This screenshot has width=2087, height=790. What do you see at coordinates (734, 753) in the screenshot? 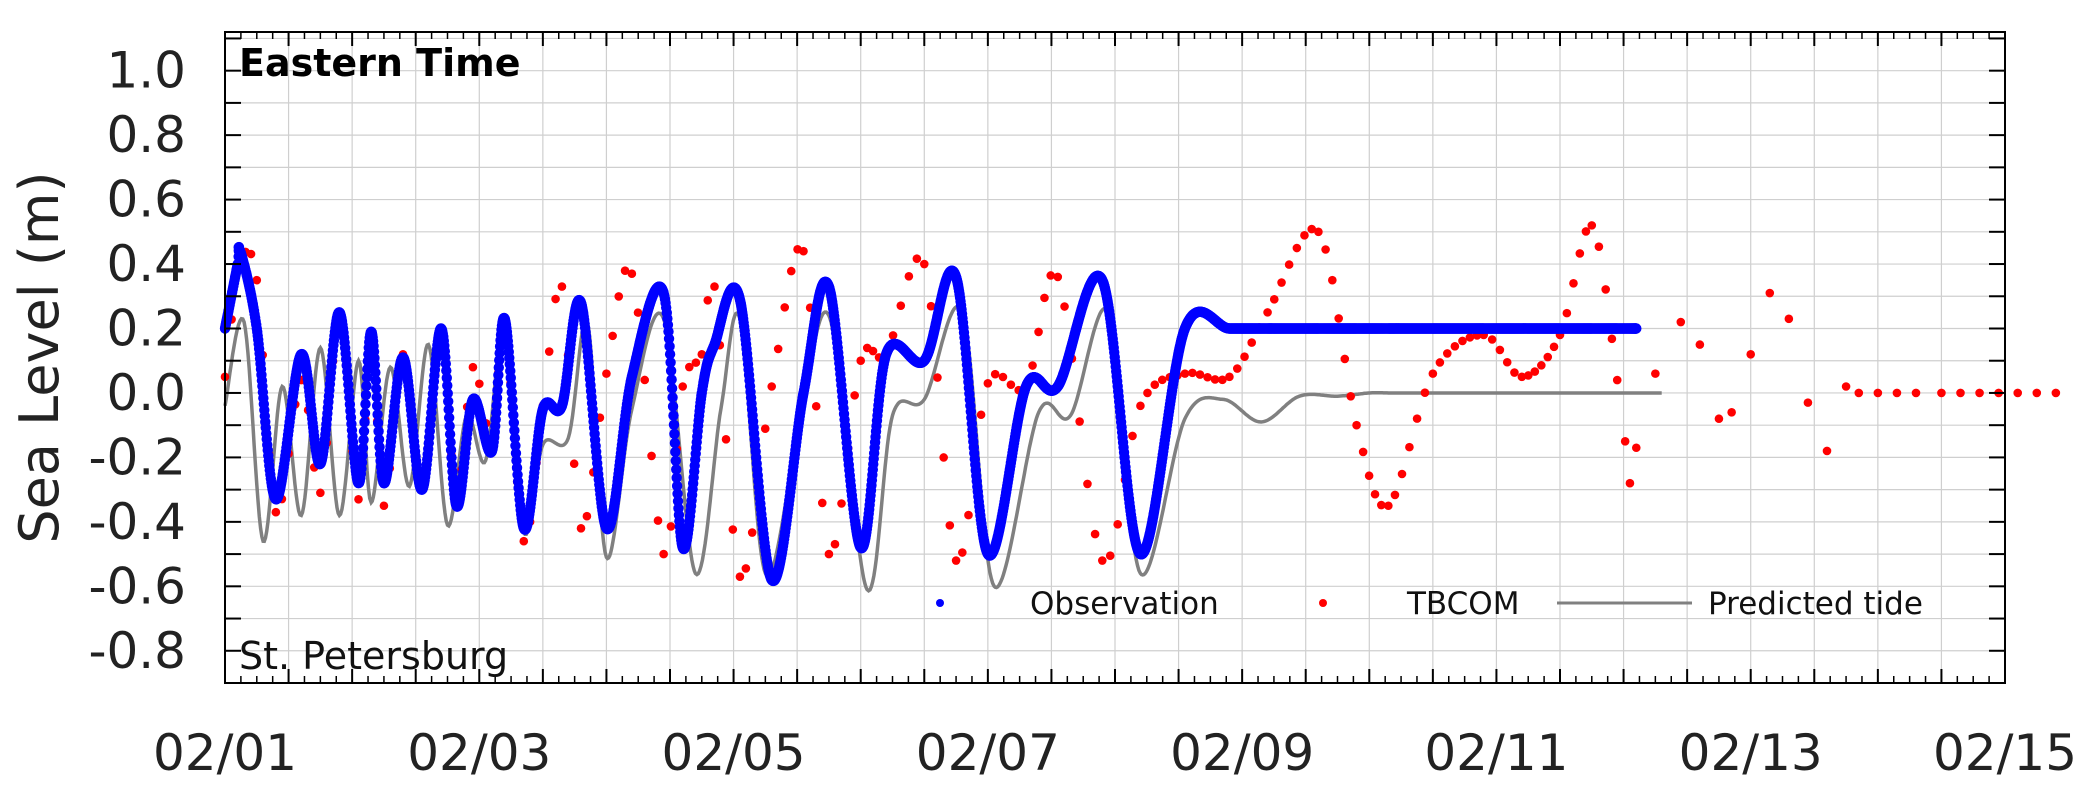
I see `x-tick-label: 02/05` at bounding box center [734, 753].